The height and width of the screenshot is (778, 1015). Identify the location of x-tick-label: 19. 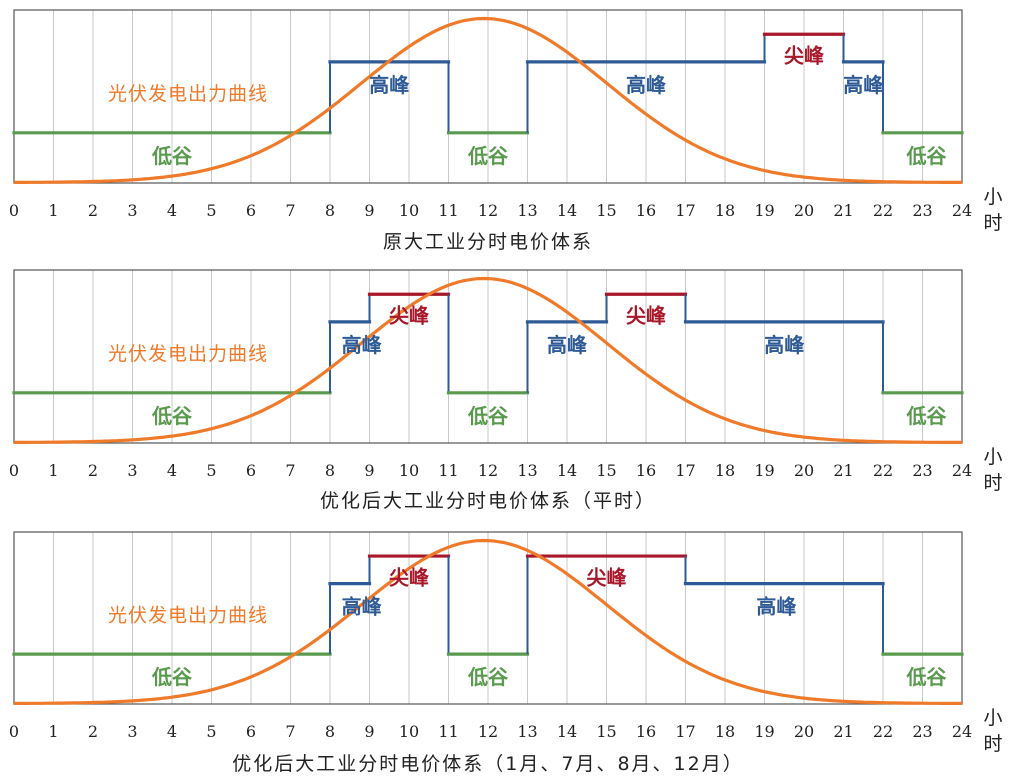
(764, 210).